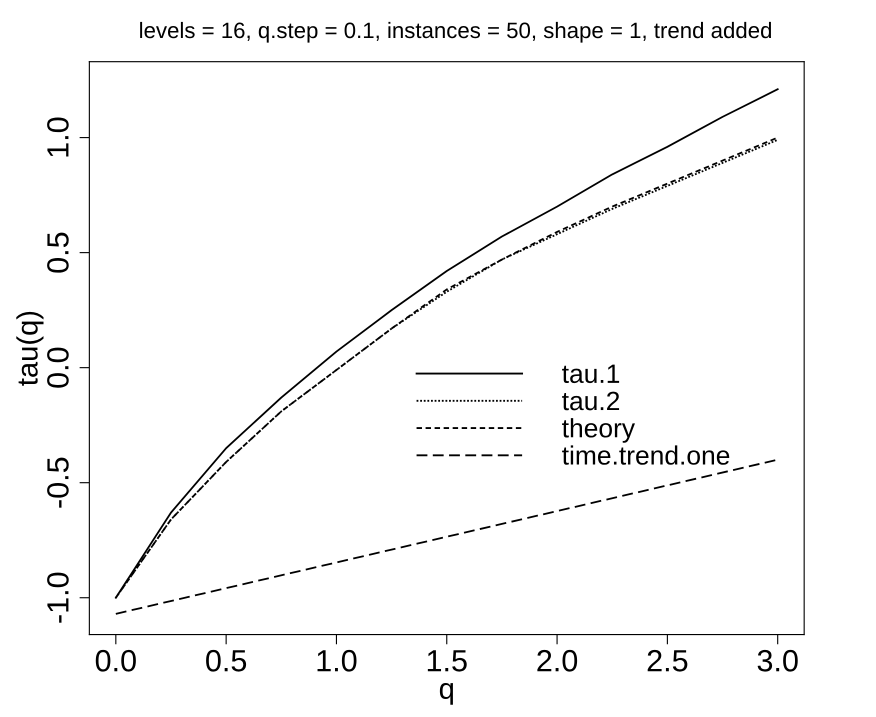 The image size is (876, 717). I want to click on x-axis-title: q, so click(447, 694).